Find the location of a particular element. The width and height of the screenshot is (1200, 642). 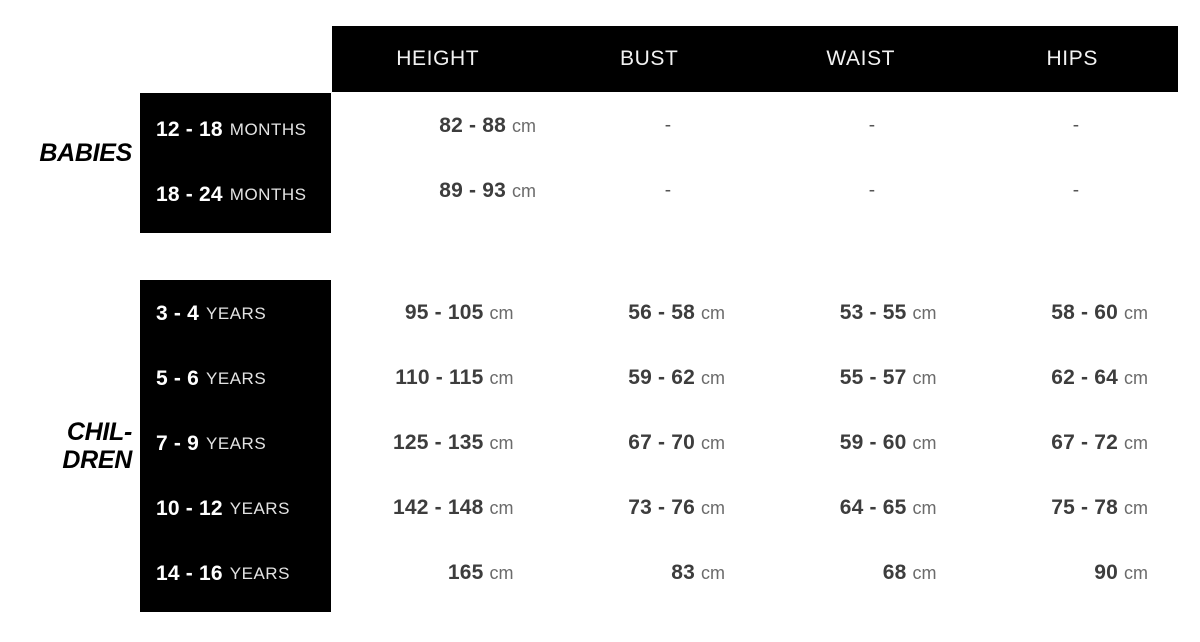

value: 142 - 148 is located at coordinates (438, 507).